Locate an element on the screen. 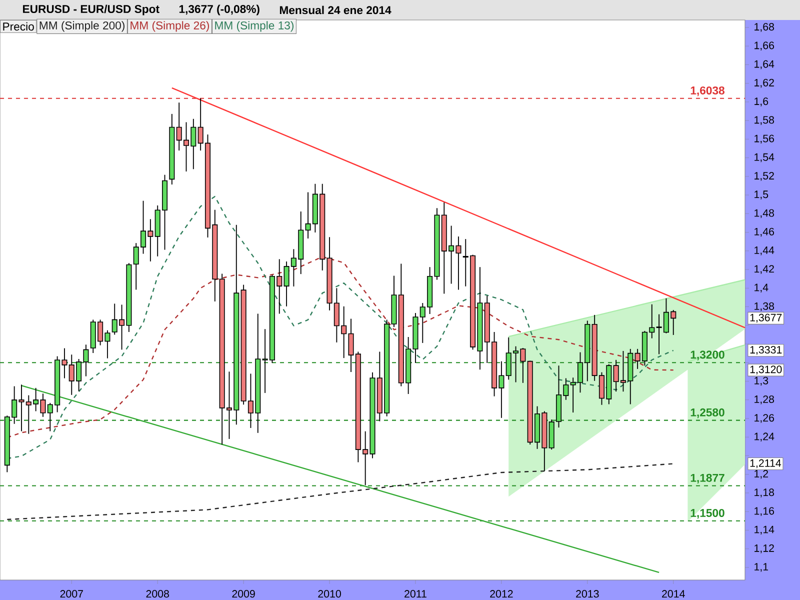 The image size is (800, 600). x-tick-label: 2009 is located at coordinates (243, 594).